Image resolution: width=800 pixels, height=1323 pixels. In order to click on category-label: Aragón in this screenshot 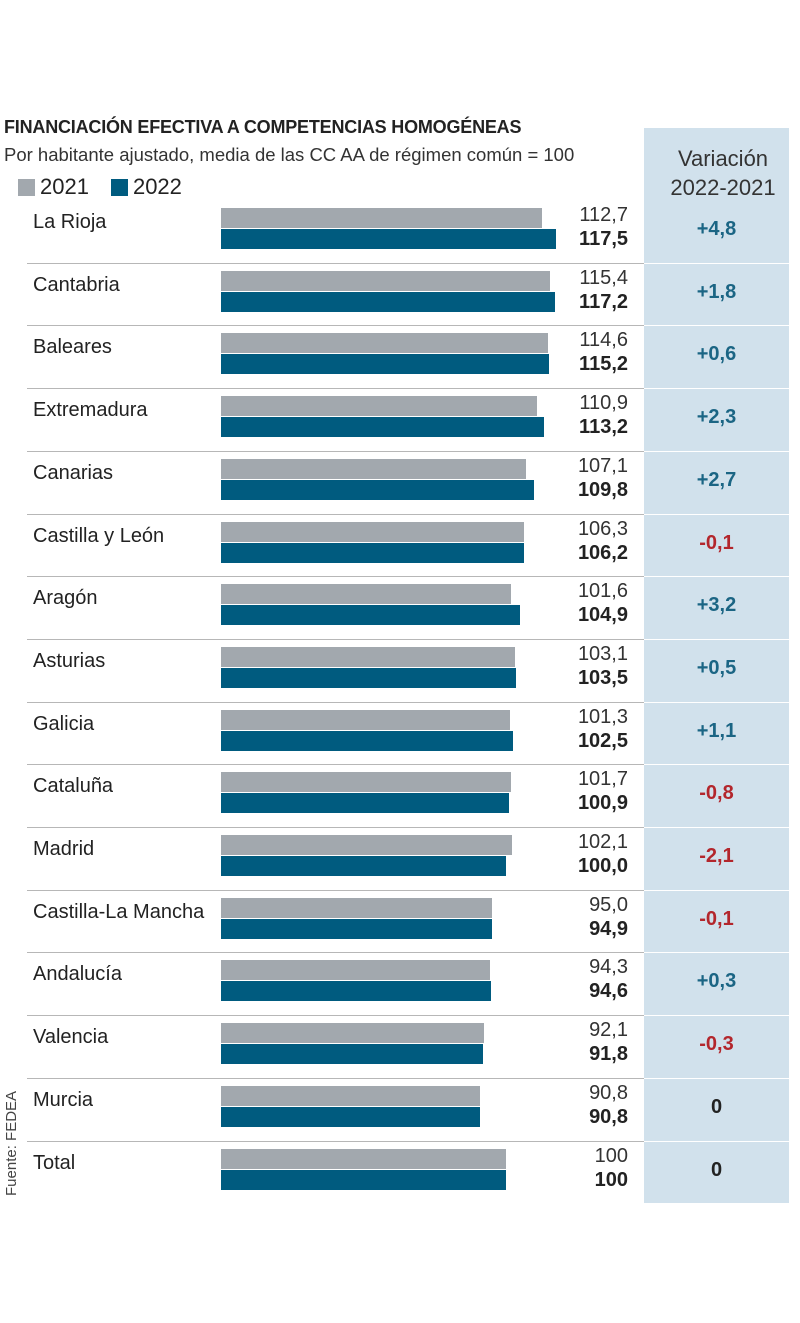, I will do `click(65, 598)`.